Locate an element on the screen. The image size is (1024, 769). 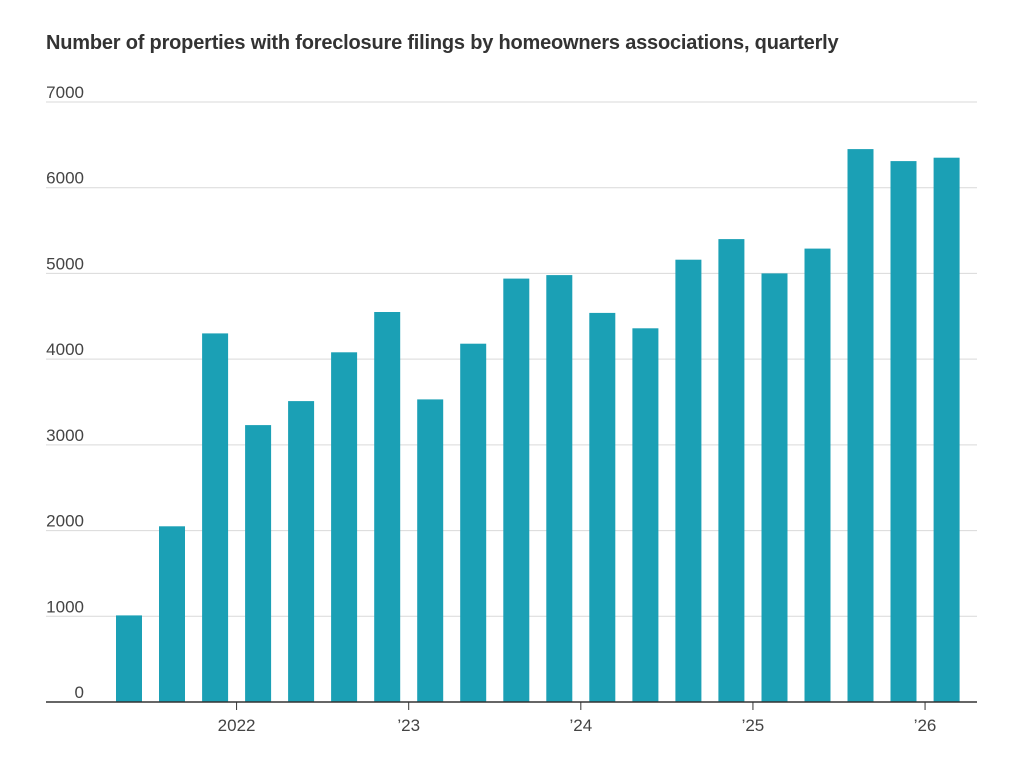
y-tick-label: 3000 is located at coordinates (65, 435).